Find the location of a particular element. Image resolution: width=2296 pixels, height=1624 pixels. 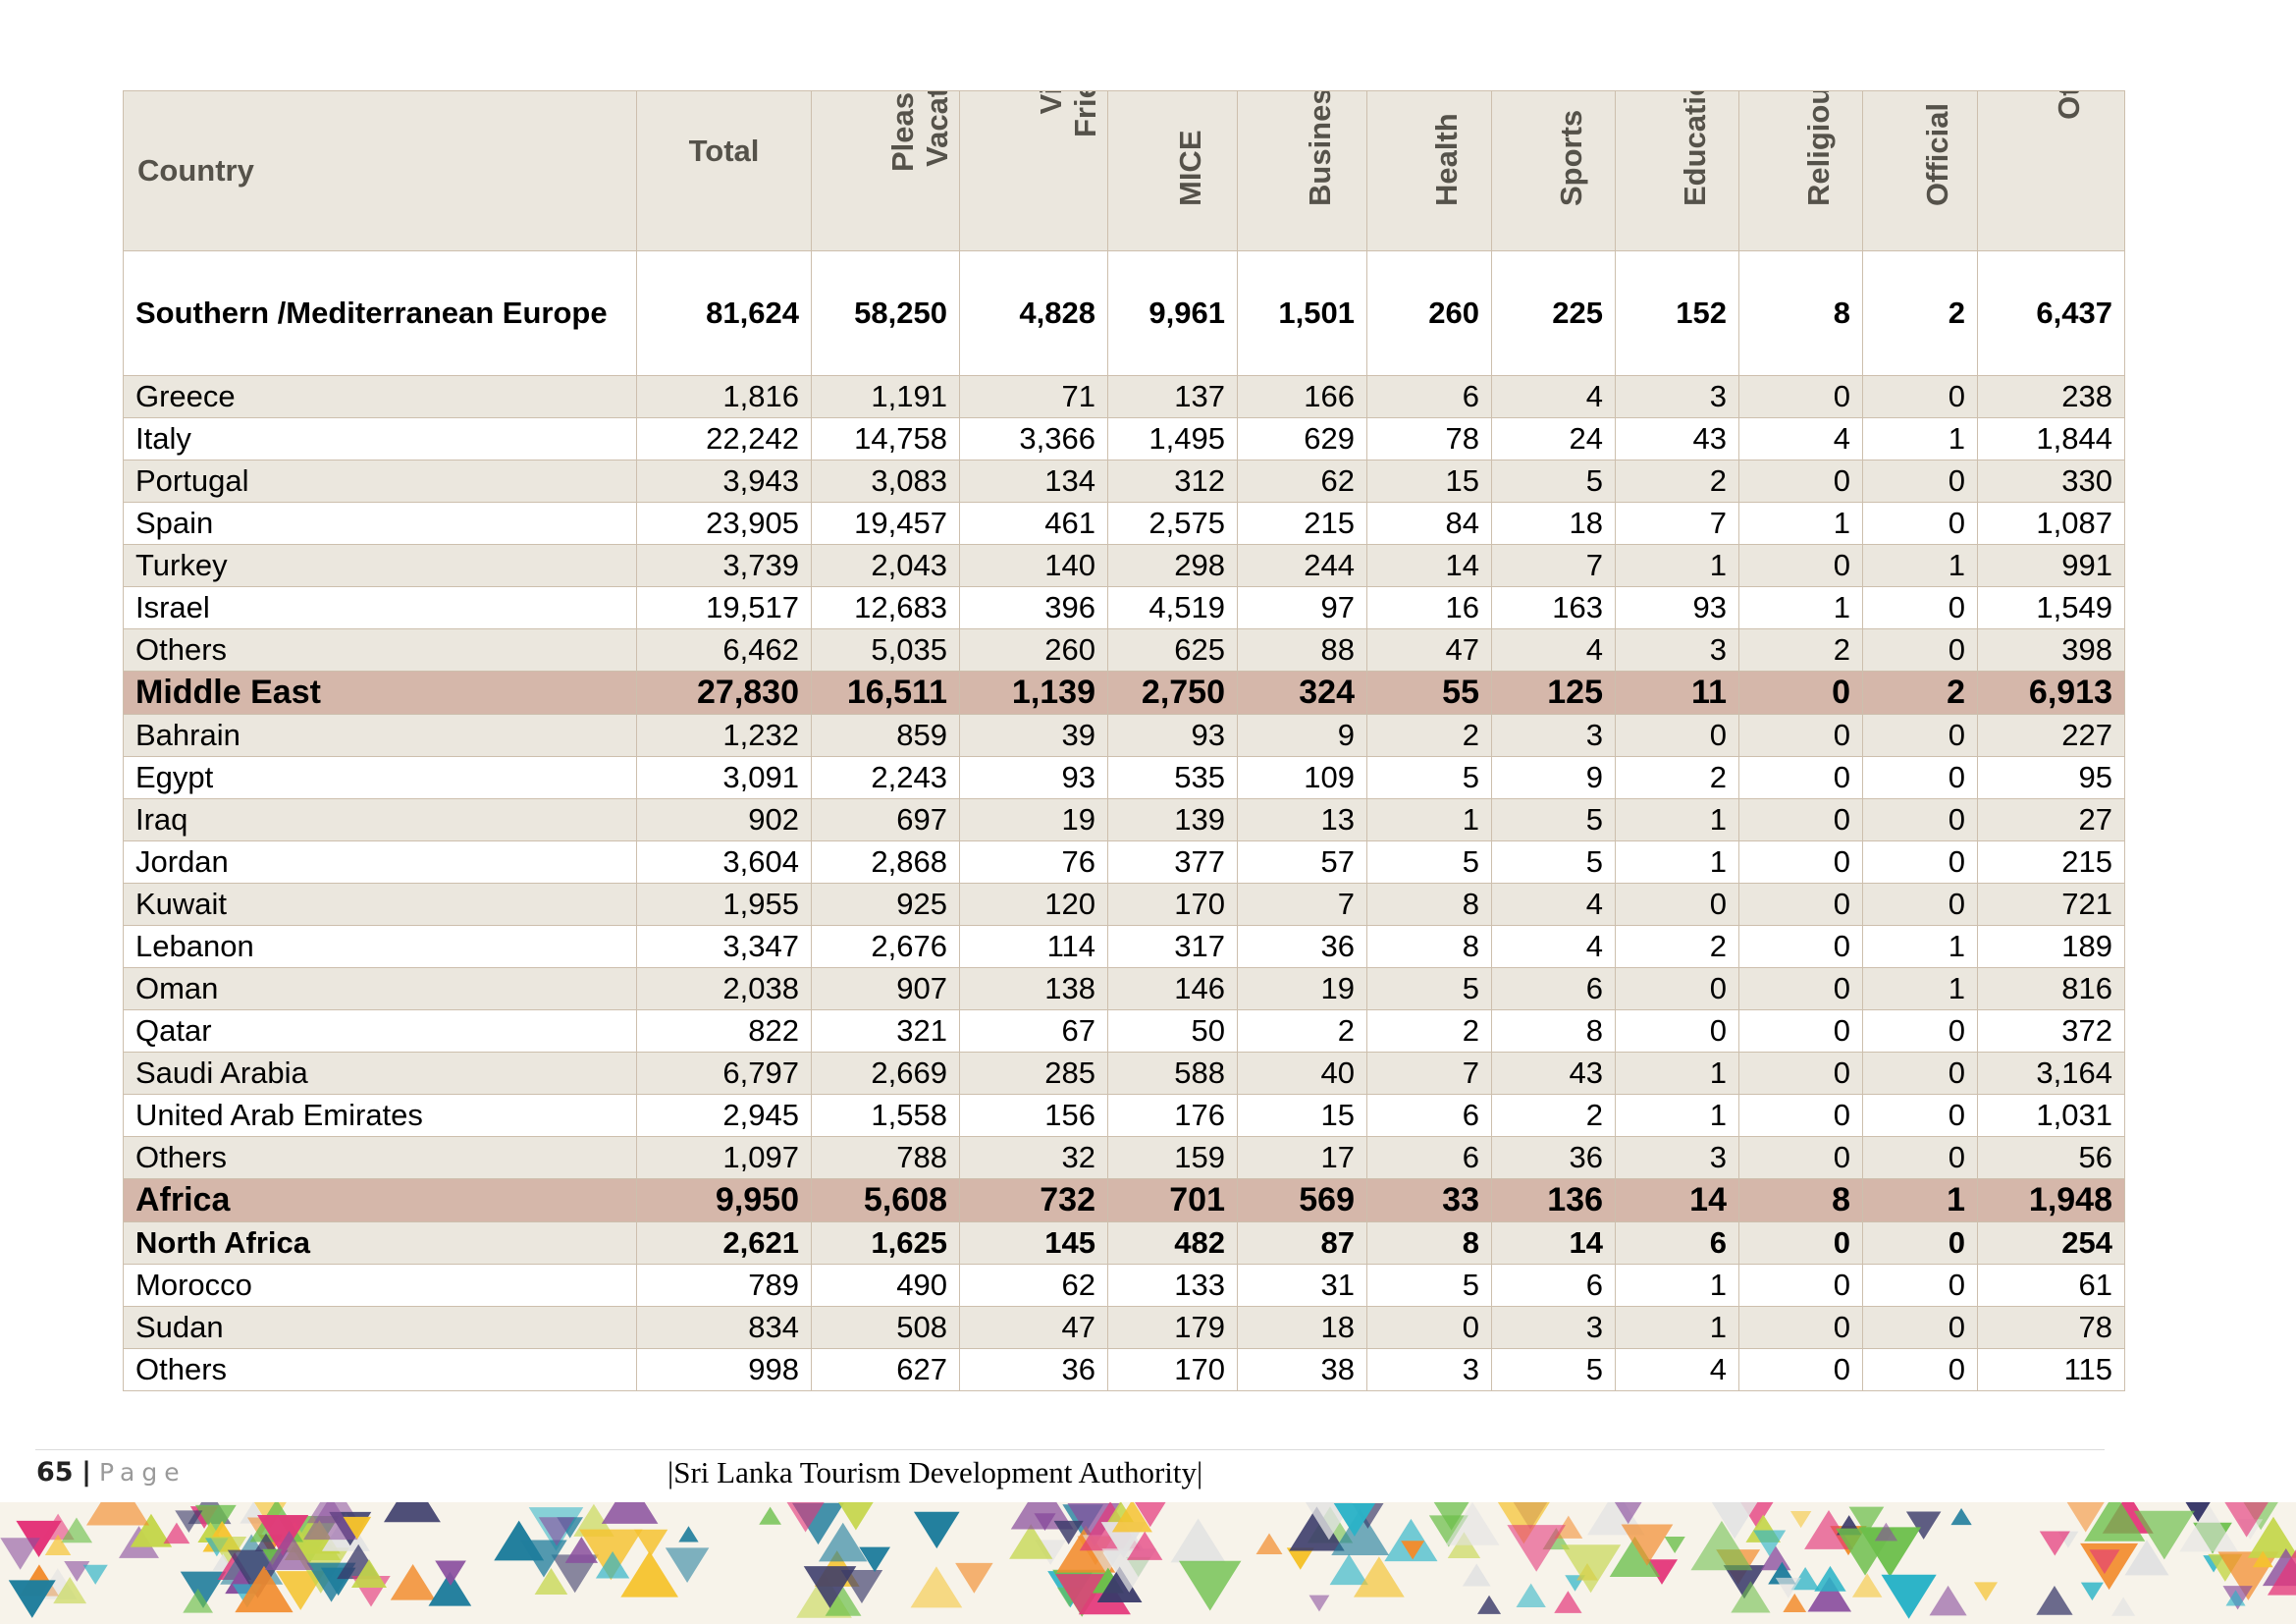

country-cell: Saudi Arabia is located at coordinates (380, 1073).